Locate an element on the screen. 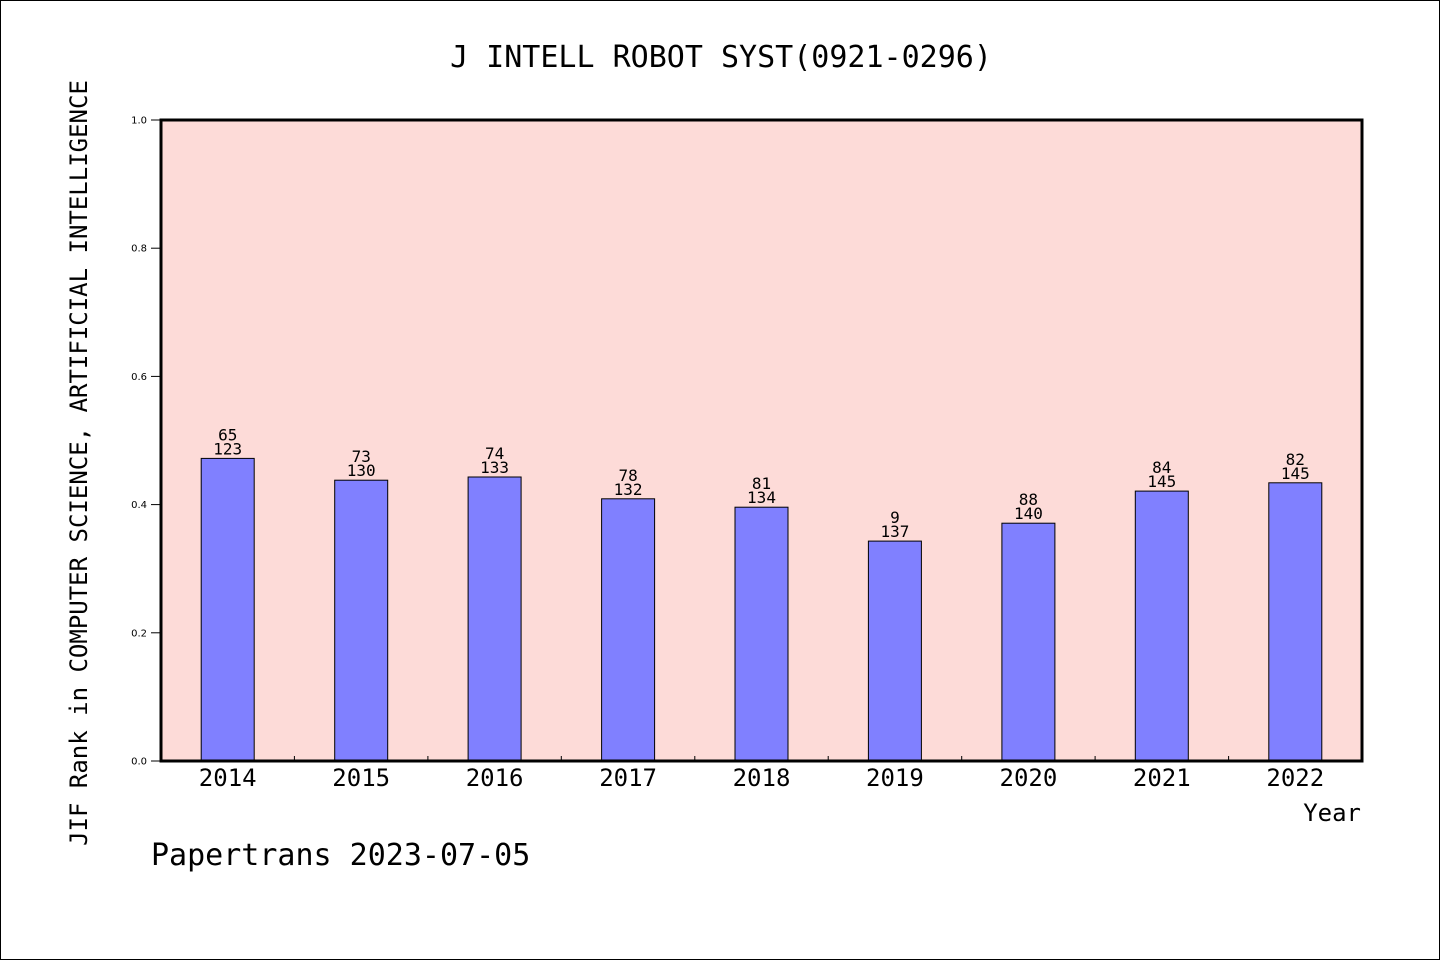 This screenshot has height=961, width=1440. total-label-2017: 132 is located at coordinates (628, 489).